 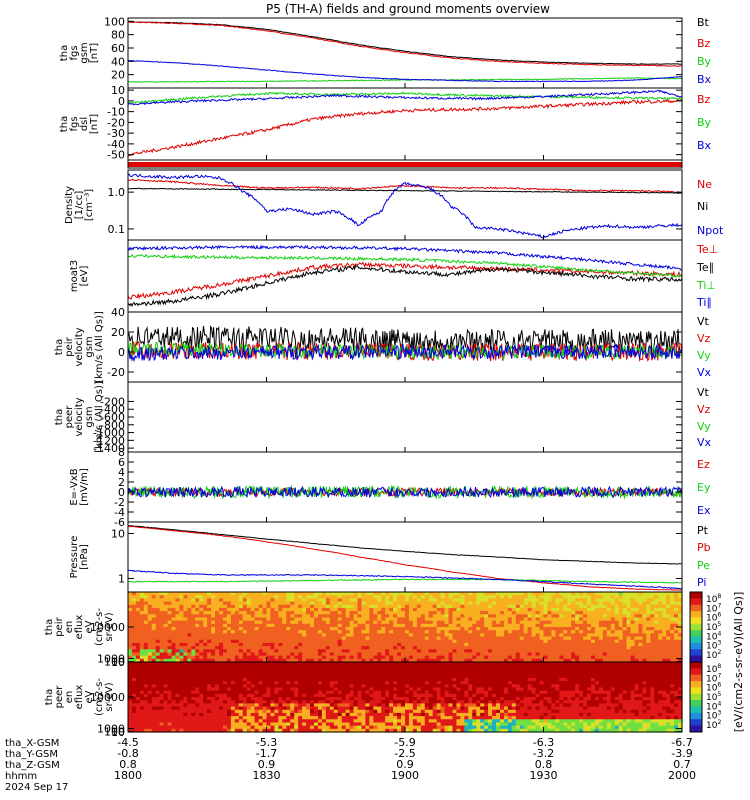 I want to click on y-axis-label-line: [km/s (All Qs)], so click(x=99, y=347).